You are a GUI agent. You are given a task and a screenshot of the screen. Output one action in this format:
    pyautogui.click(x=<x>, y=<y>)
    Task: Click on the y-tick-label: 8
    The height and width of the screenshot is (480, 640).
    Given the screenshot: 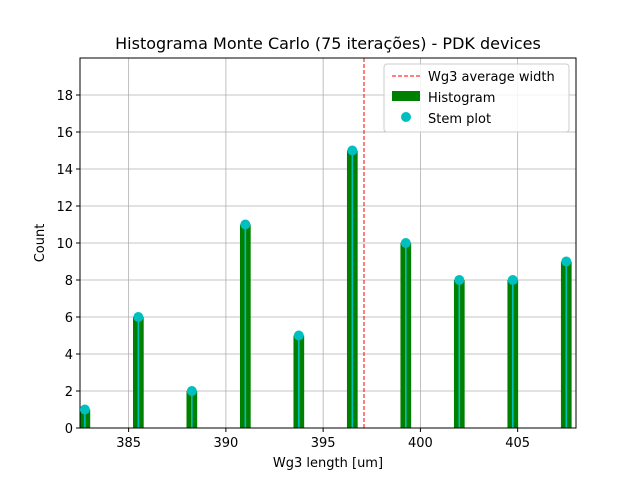 What is the action you would take?
    pyautogui.click(x=69, y=281)
    